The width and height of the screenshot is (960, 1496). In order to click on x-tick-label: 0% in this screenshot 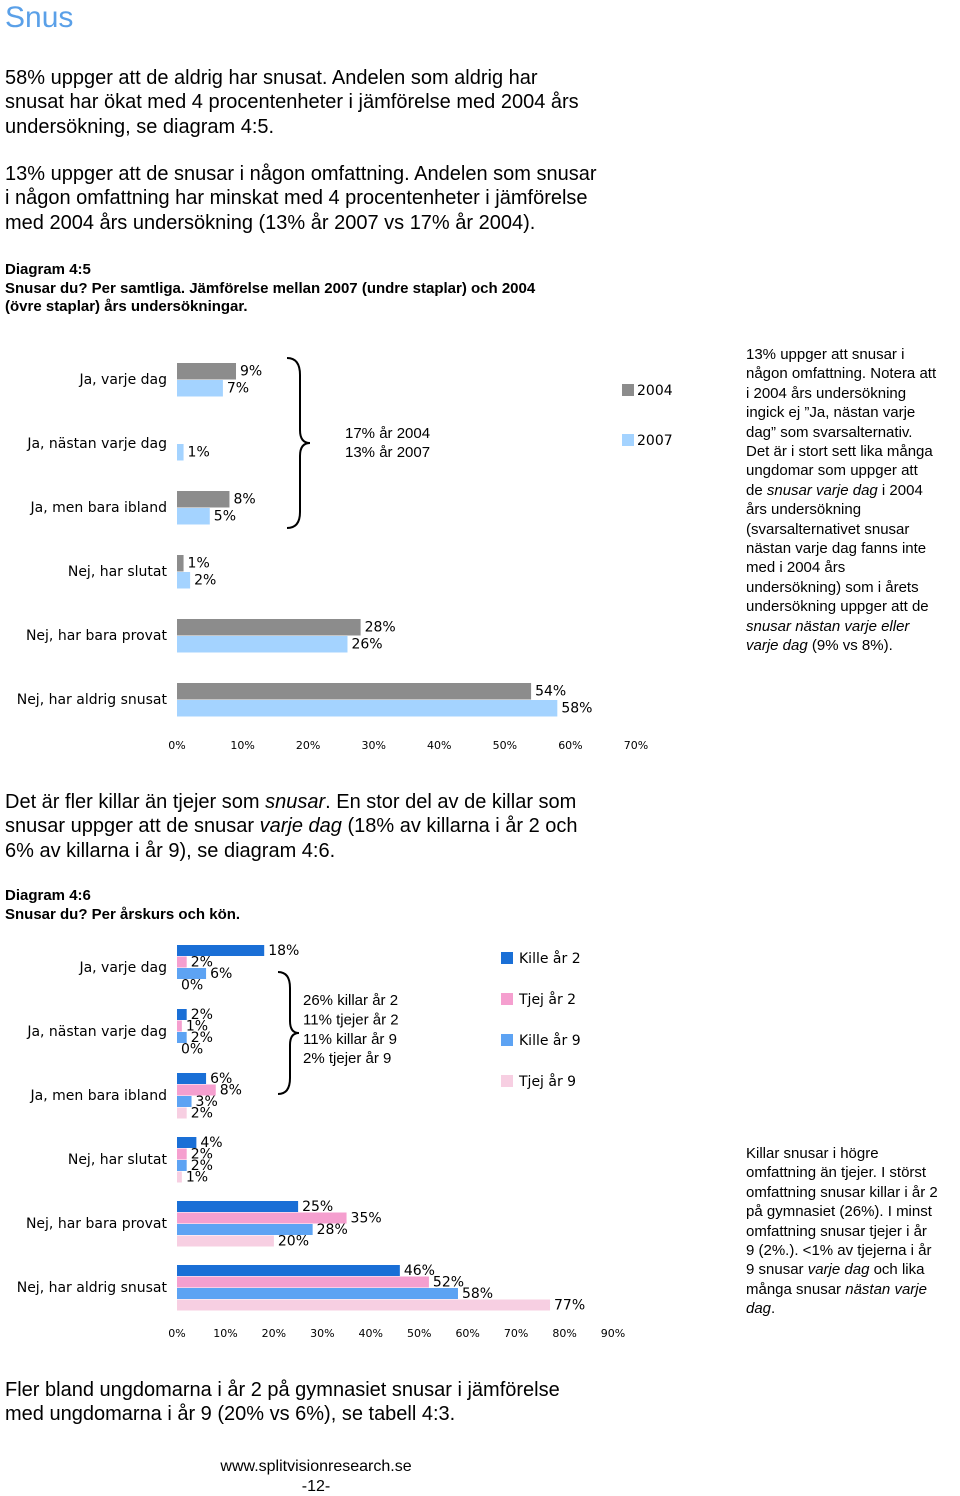, I will do `click(176, 1333)`.